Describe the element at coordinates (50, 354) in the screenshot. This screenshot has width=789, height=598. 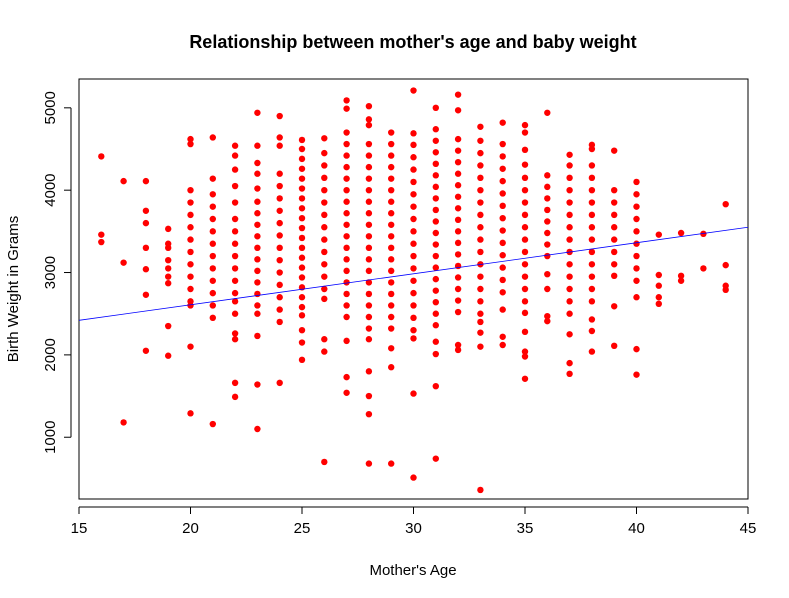
I see `y-tick-label: 2000` at that location.